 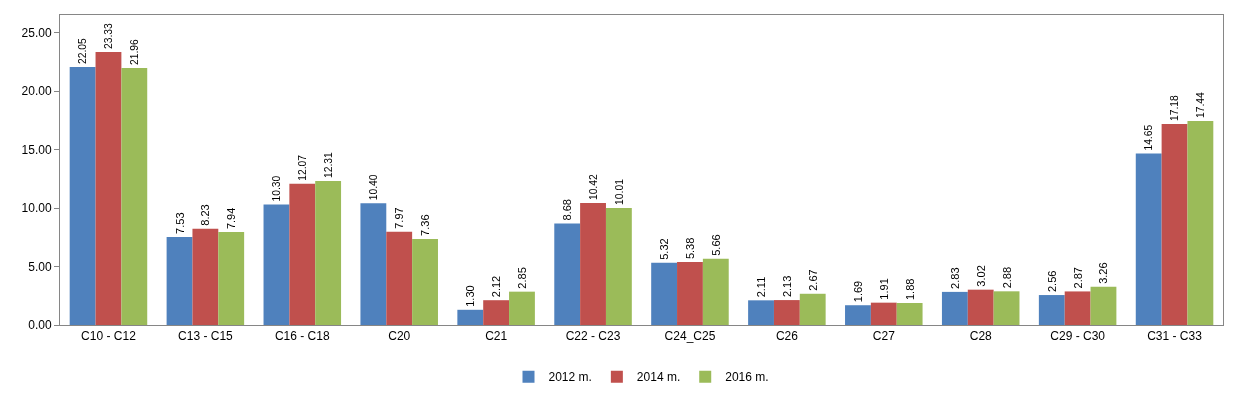 I want to click on data-label: 2.56, so click(x=1051, y=281).